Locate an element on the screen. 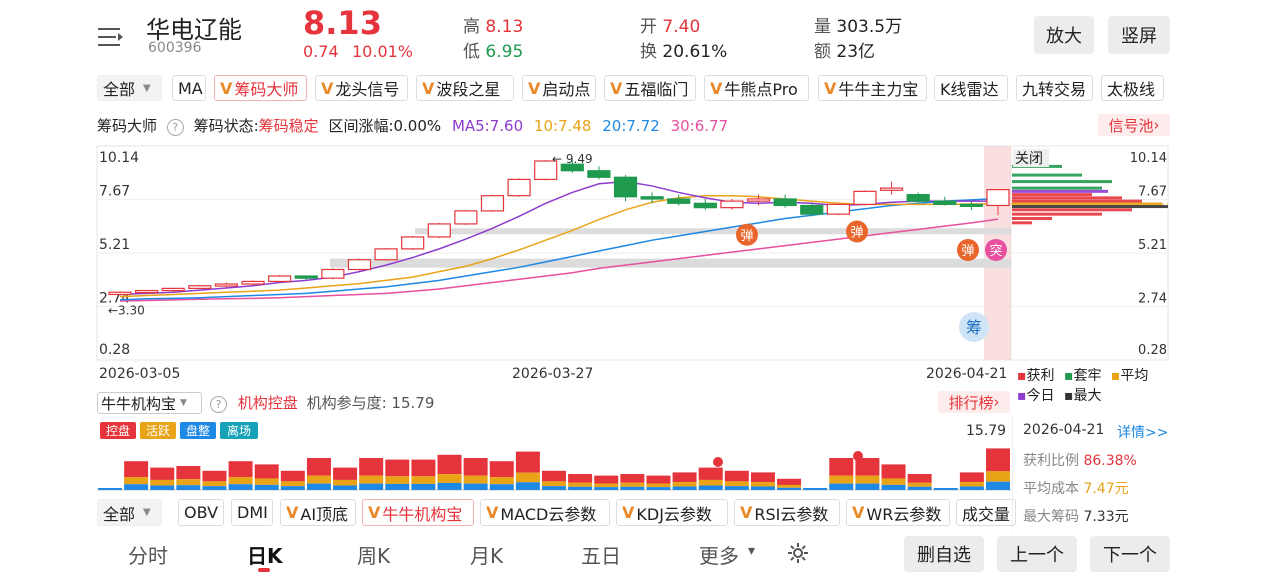 Image resolution: width=1266 pixels, height=582 pixels. bottom-all-dropdown: 全部 ▼ is located at coordinates (129, 512).